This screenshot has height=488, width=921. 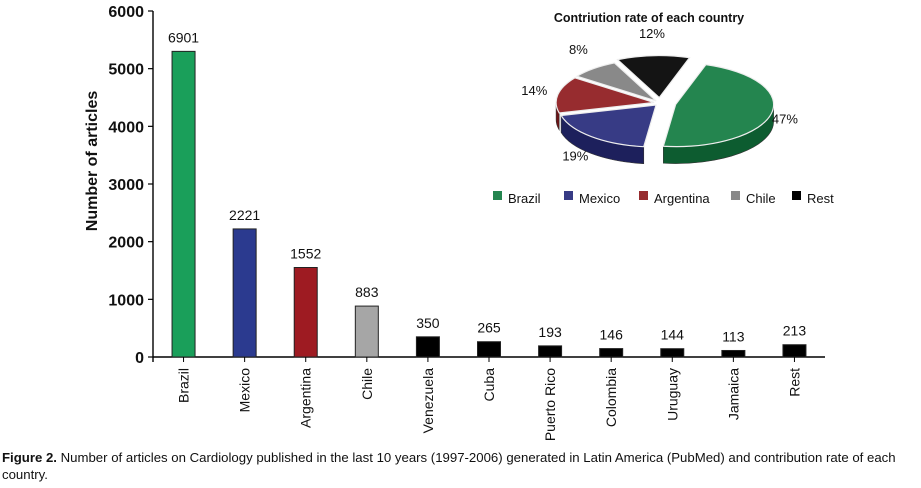 I want to click on legend-label: Brazil, so click(x=524, y=198).